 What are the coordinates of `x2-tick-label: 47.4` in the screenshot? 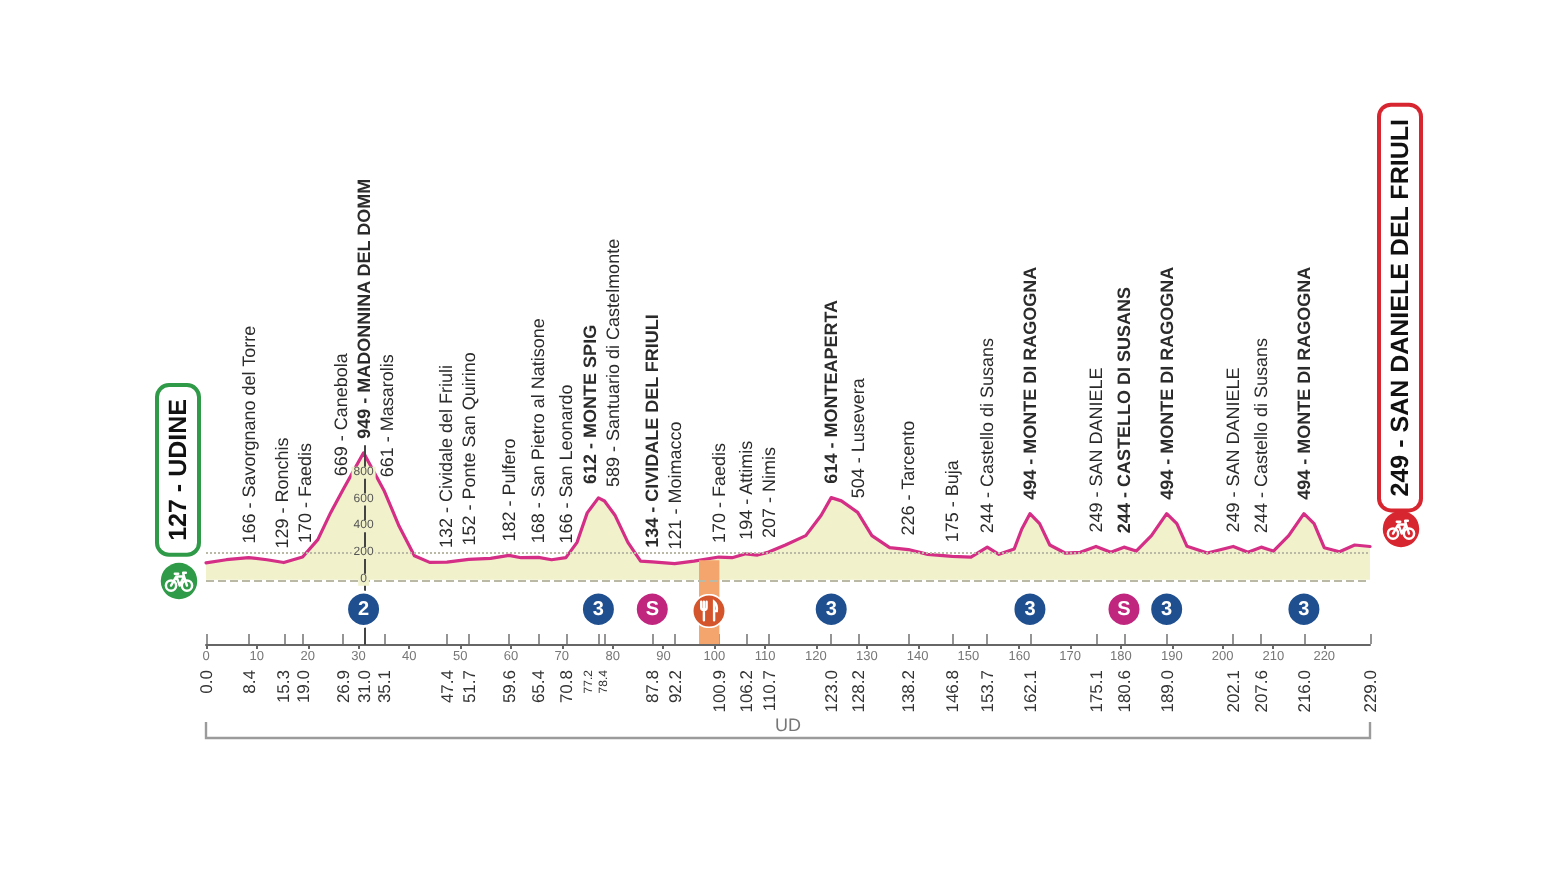 It's located at (446, 686).